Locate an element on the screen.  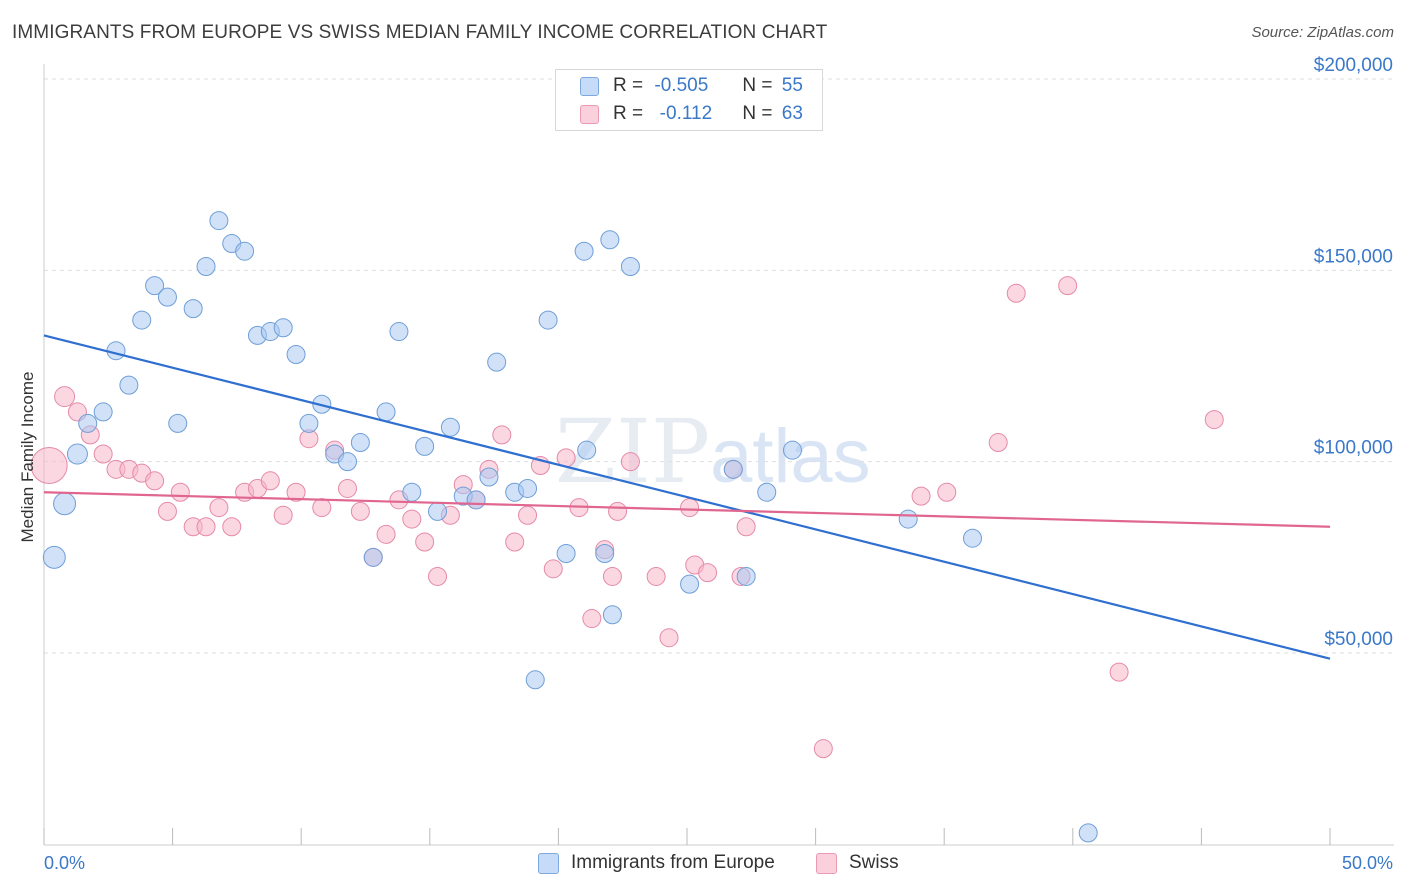
series-legend: Immigrants from Europe Swiss is located at coordinates (703, 865).